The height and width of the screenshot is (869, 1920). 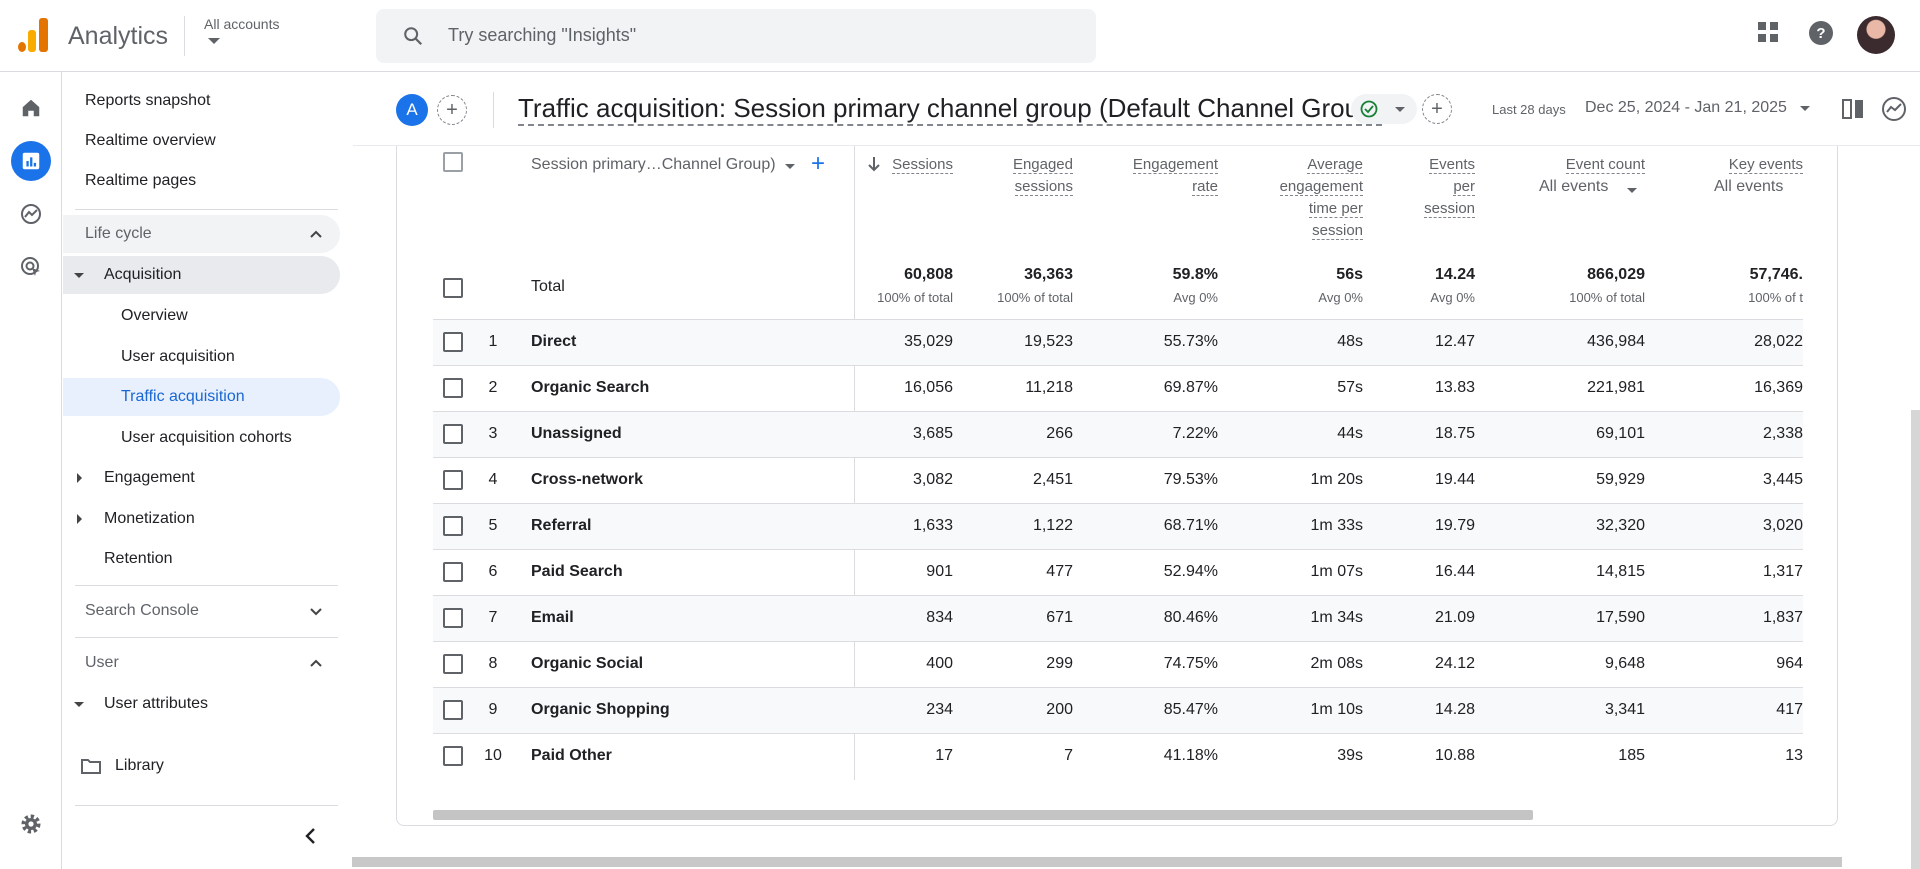 What do you see at coordinates (1118, 618) in the screenshot?
I see `table-row: 7 Email 834 671 80.46% 1m 34s 21.09 17,590 1,837` at bounding box center [1118, 618].